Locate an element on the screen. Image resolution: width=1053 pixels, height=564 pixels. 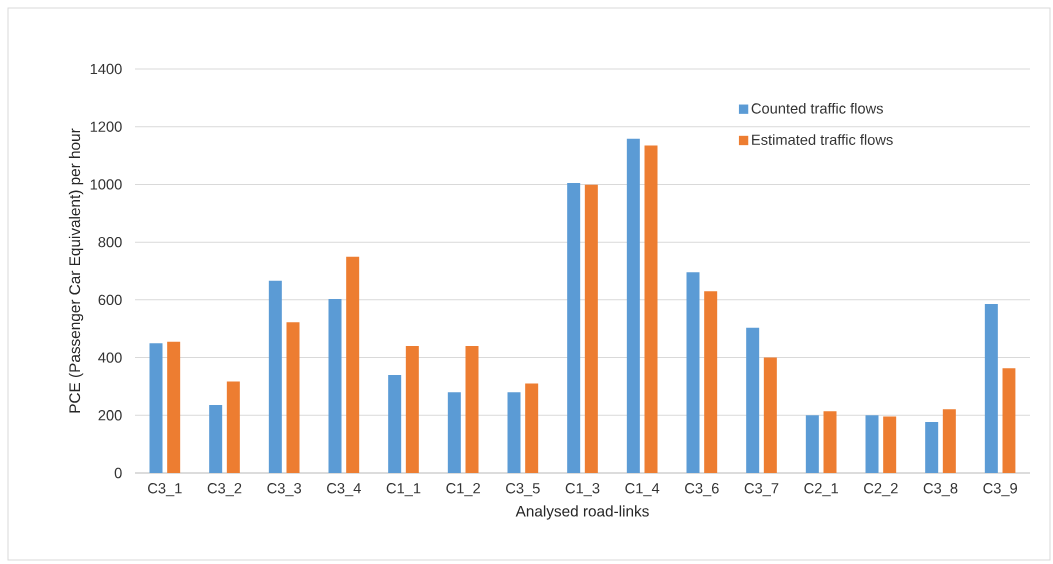
legend-label: Counted traffic flows is located at coordinates (817, 108).